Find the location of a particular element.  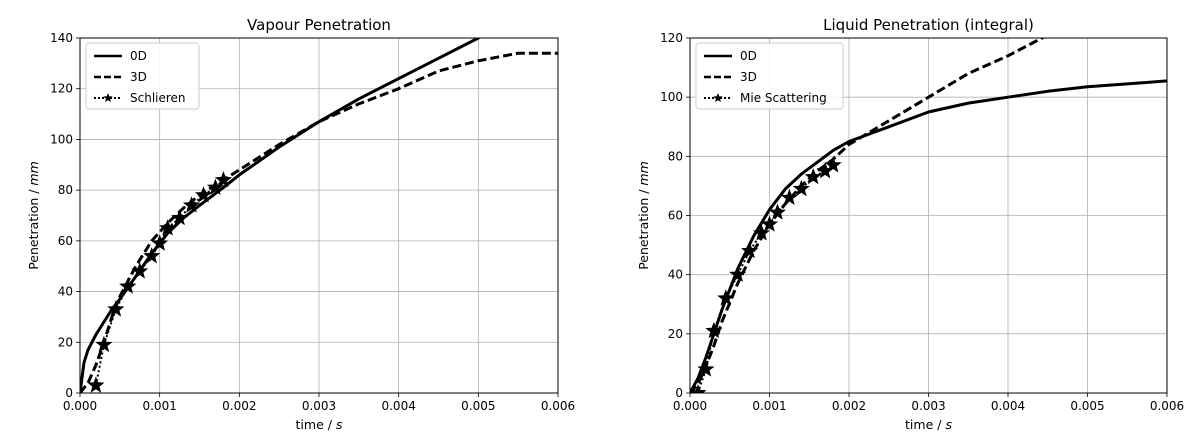

legend-label: Mie Scattering is located at coordinates (783, 98).